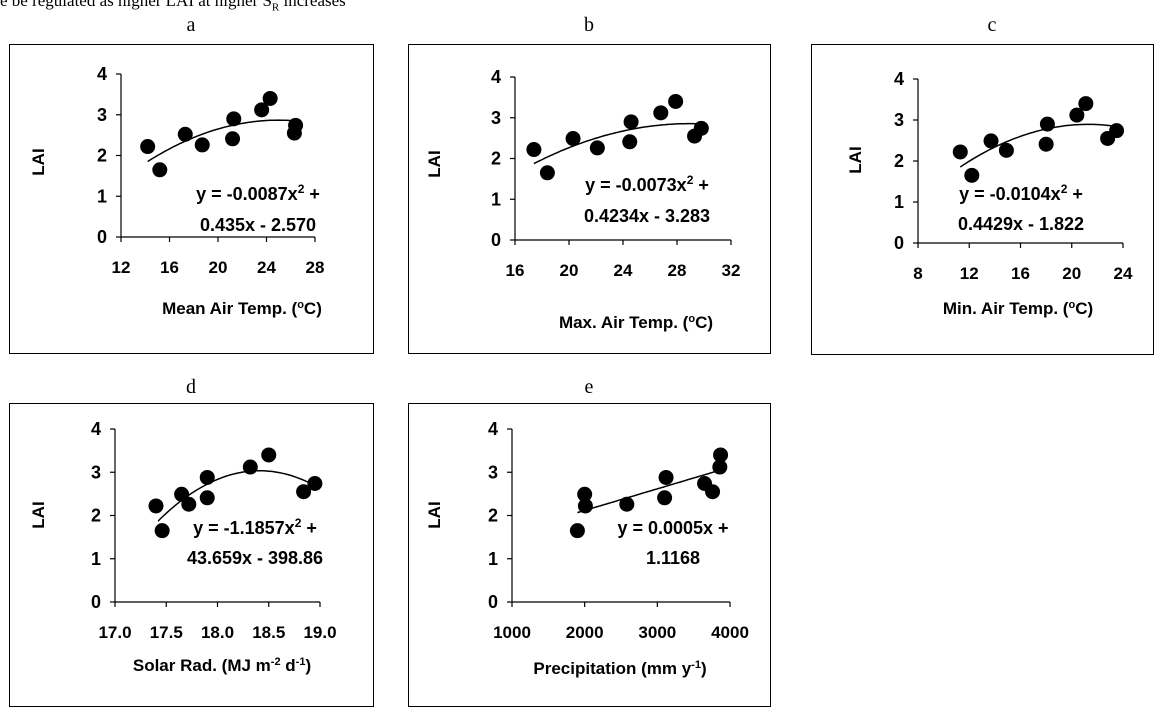 The width and height of the screenshot is (1154, 707). Describe the element at coordinates (647, 216) in the screenshot. I see `equation-line-2: 0.4234x - 3.283` at that location.